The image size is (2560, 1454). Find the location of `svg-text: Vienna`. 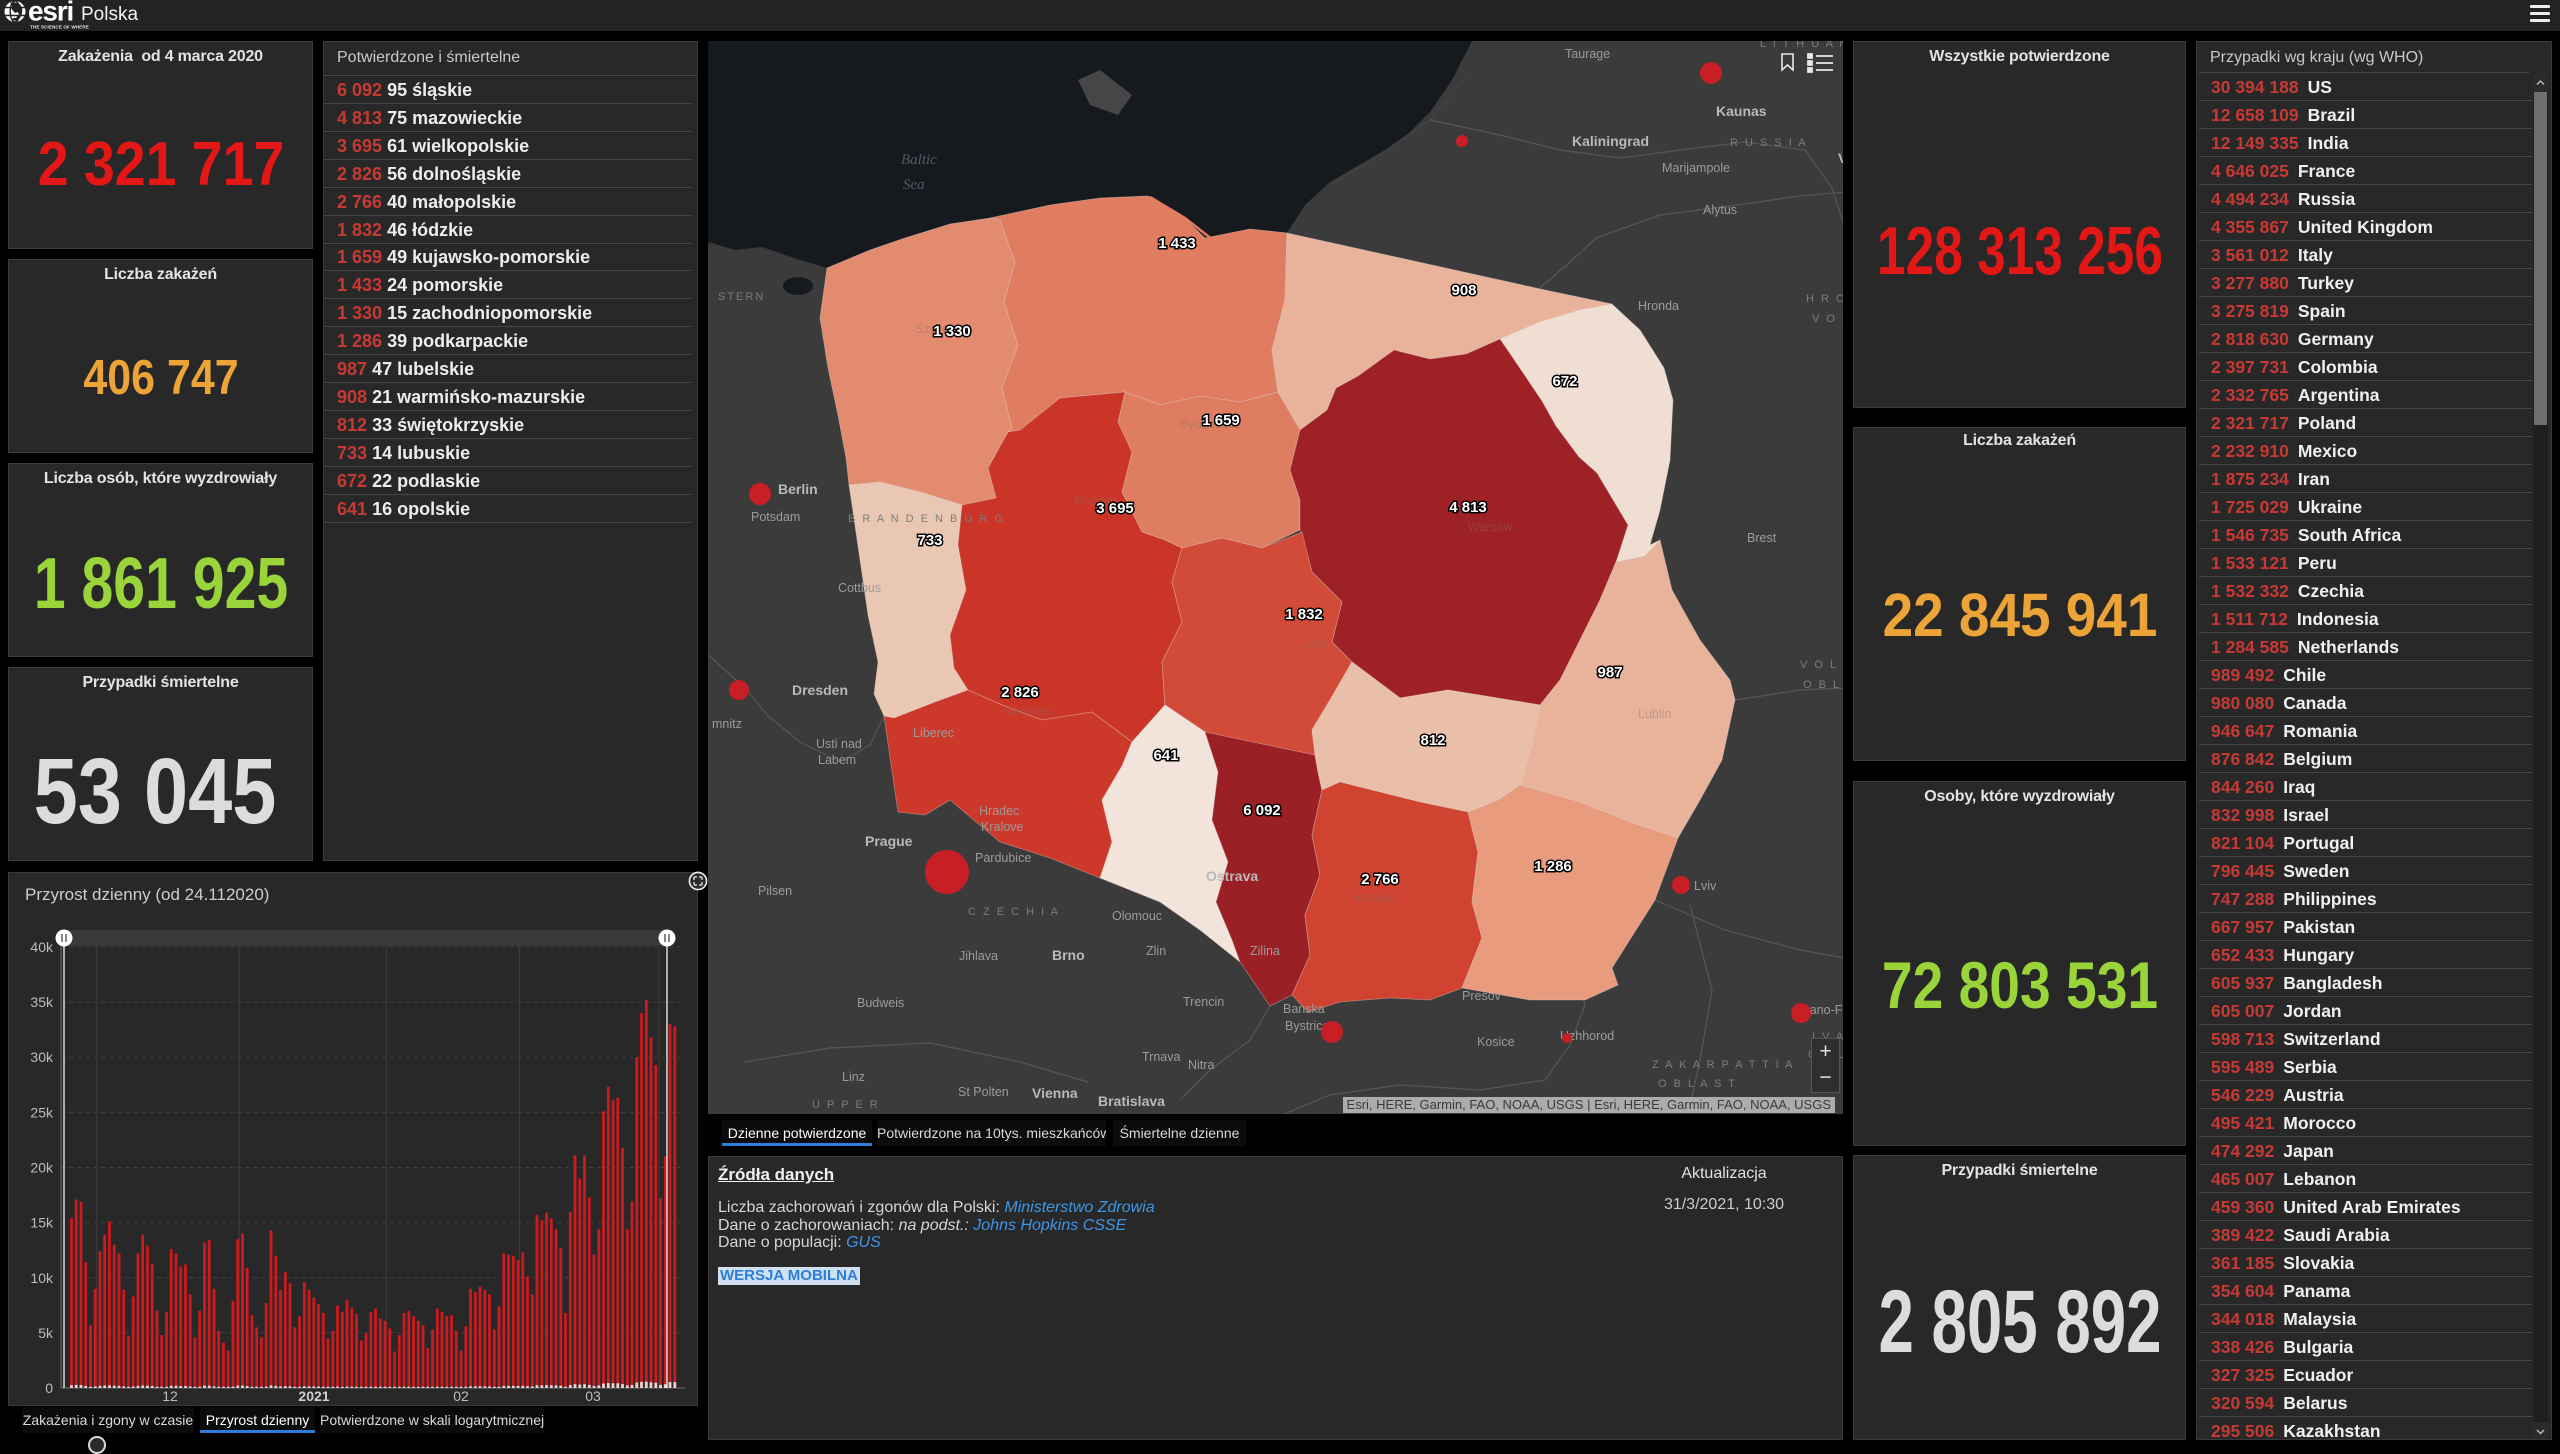

svg-text: Vienna is located at coordinates (1055, 1093).